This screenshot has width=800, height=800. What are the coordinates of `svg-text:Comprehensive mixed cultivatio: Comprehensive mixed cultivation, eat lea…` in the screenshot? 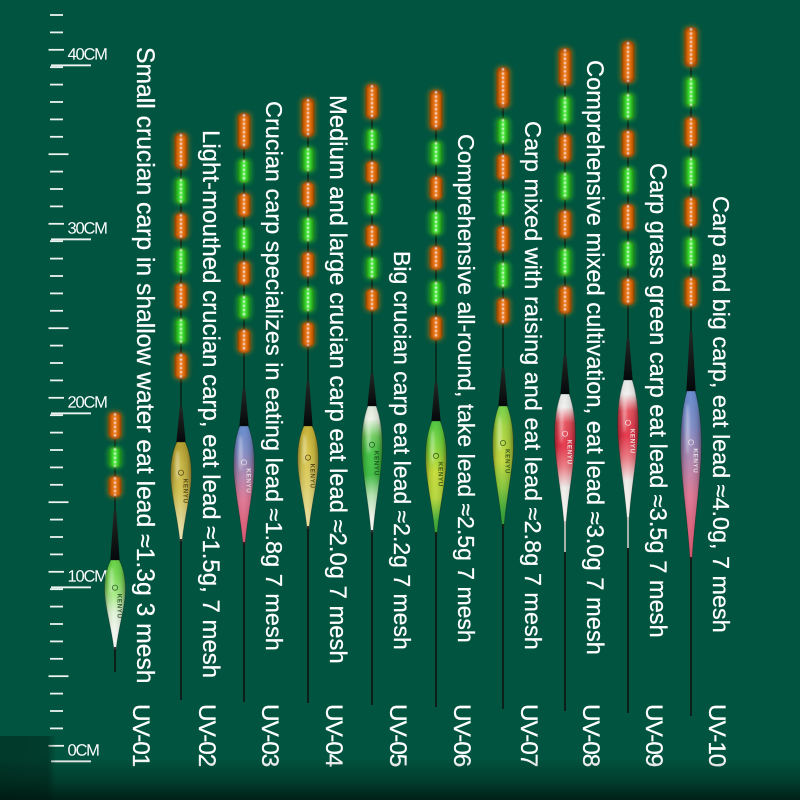 It's located at (594, 357).